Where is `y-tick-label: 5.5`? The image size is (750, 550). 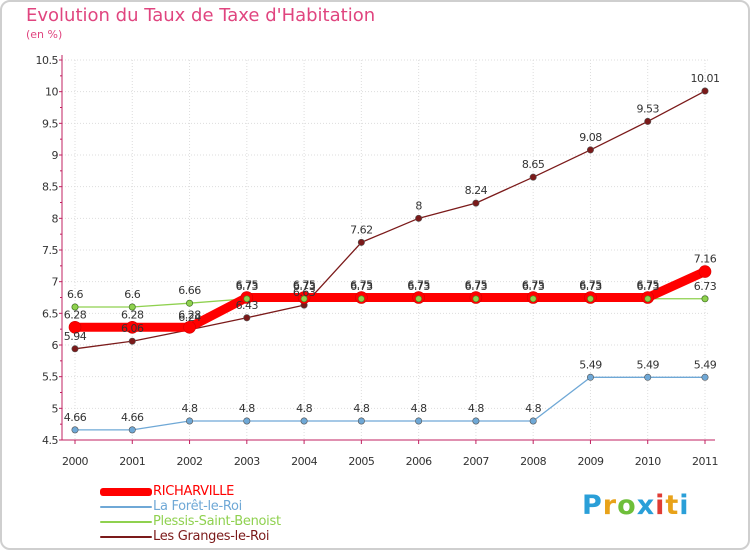 y-tick-label: 5.5 is located at coordinates (50, 377).